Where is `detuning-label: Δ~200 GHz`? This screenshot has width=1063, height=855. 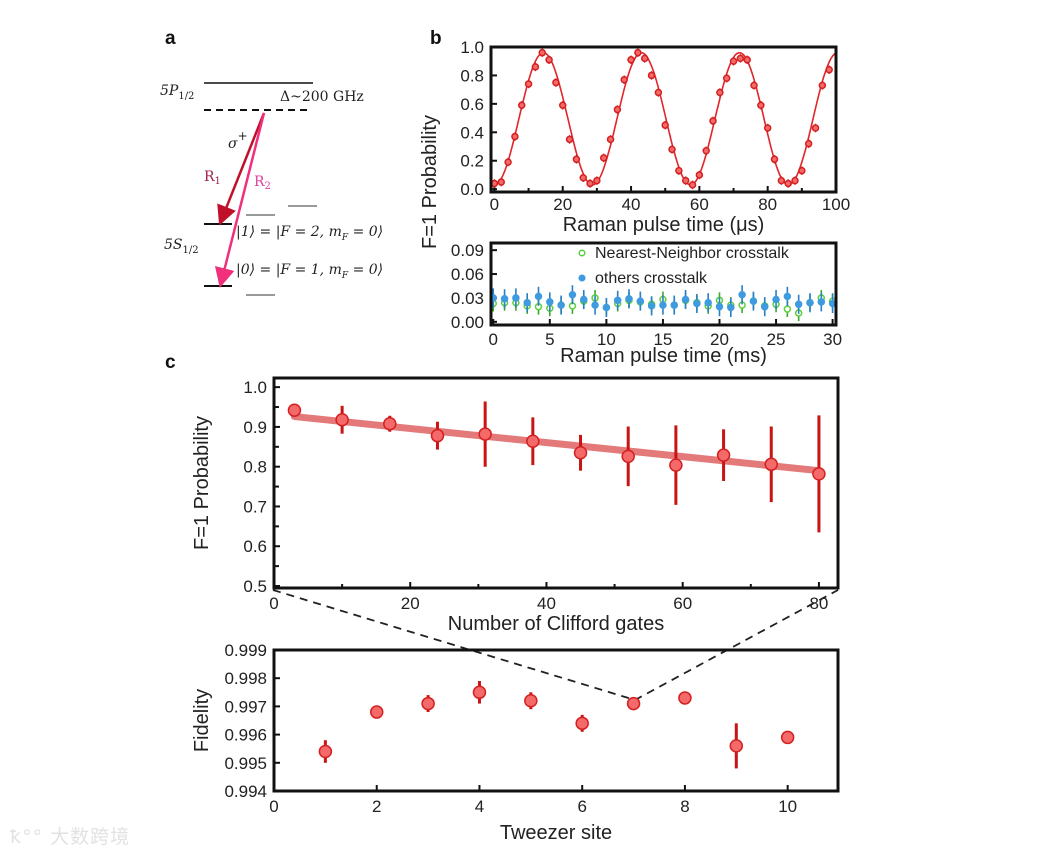
detuning-label: Δ~200 GHz is located at coordinates (322, 97).